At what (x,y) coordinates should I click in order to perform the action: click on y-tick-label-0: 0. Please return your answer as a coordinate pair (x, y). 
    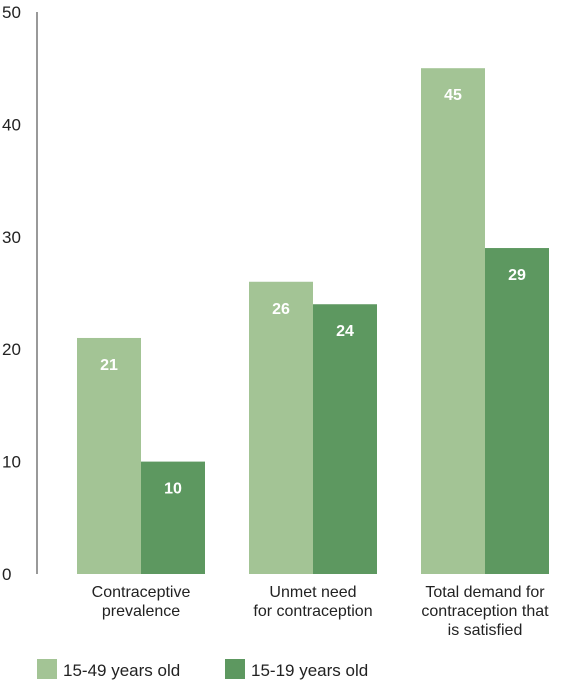
    Looking at the image, I should click on (6, 574).